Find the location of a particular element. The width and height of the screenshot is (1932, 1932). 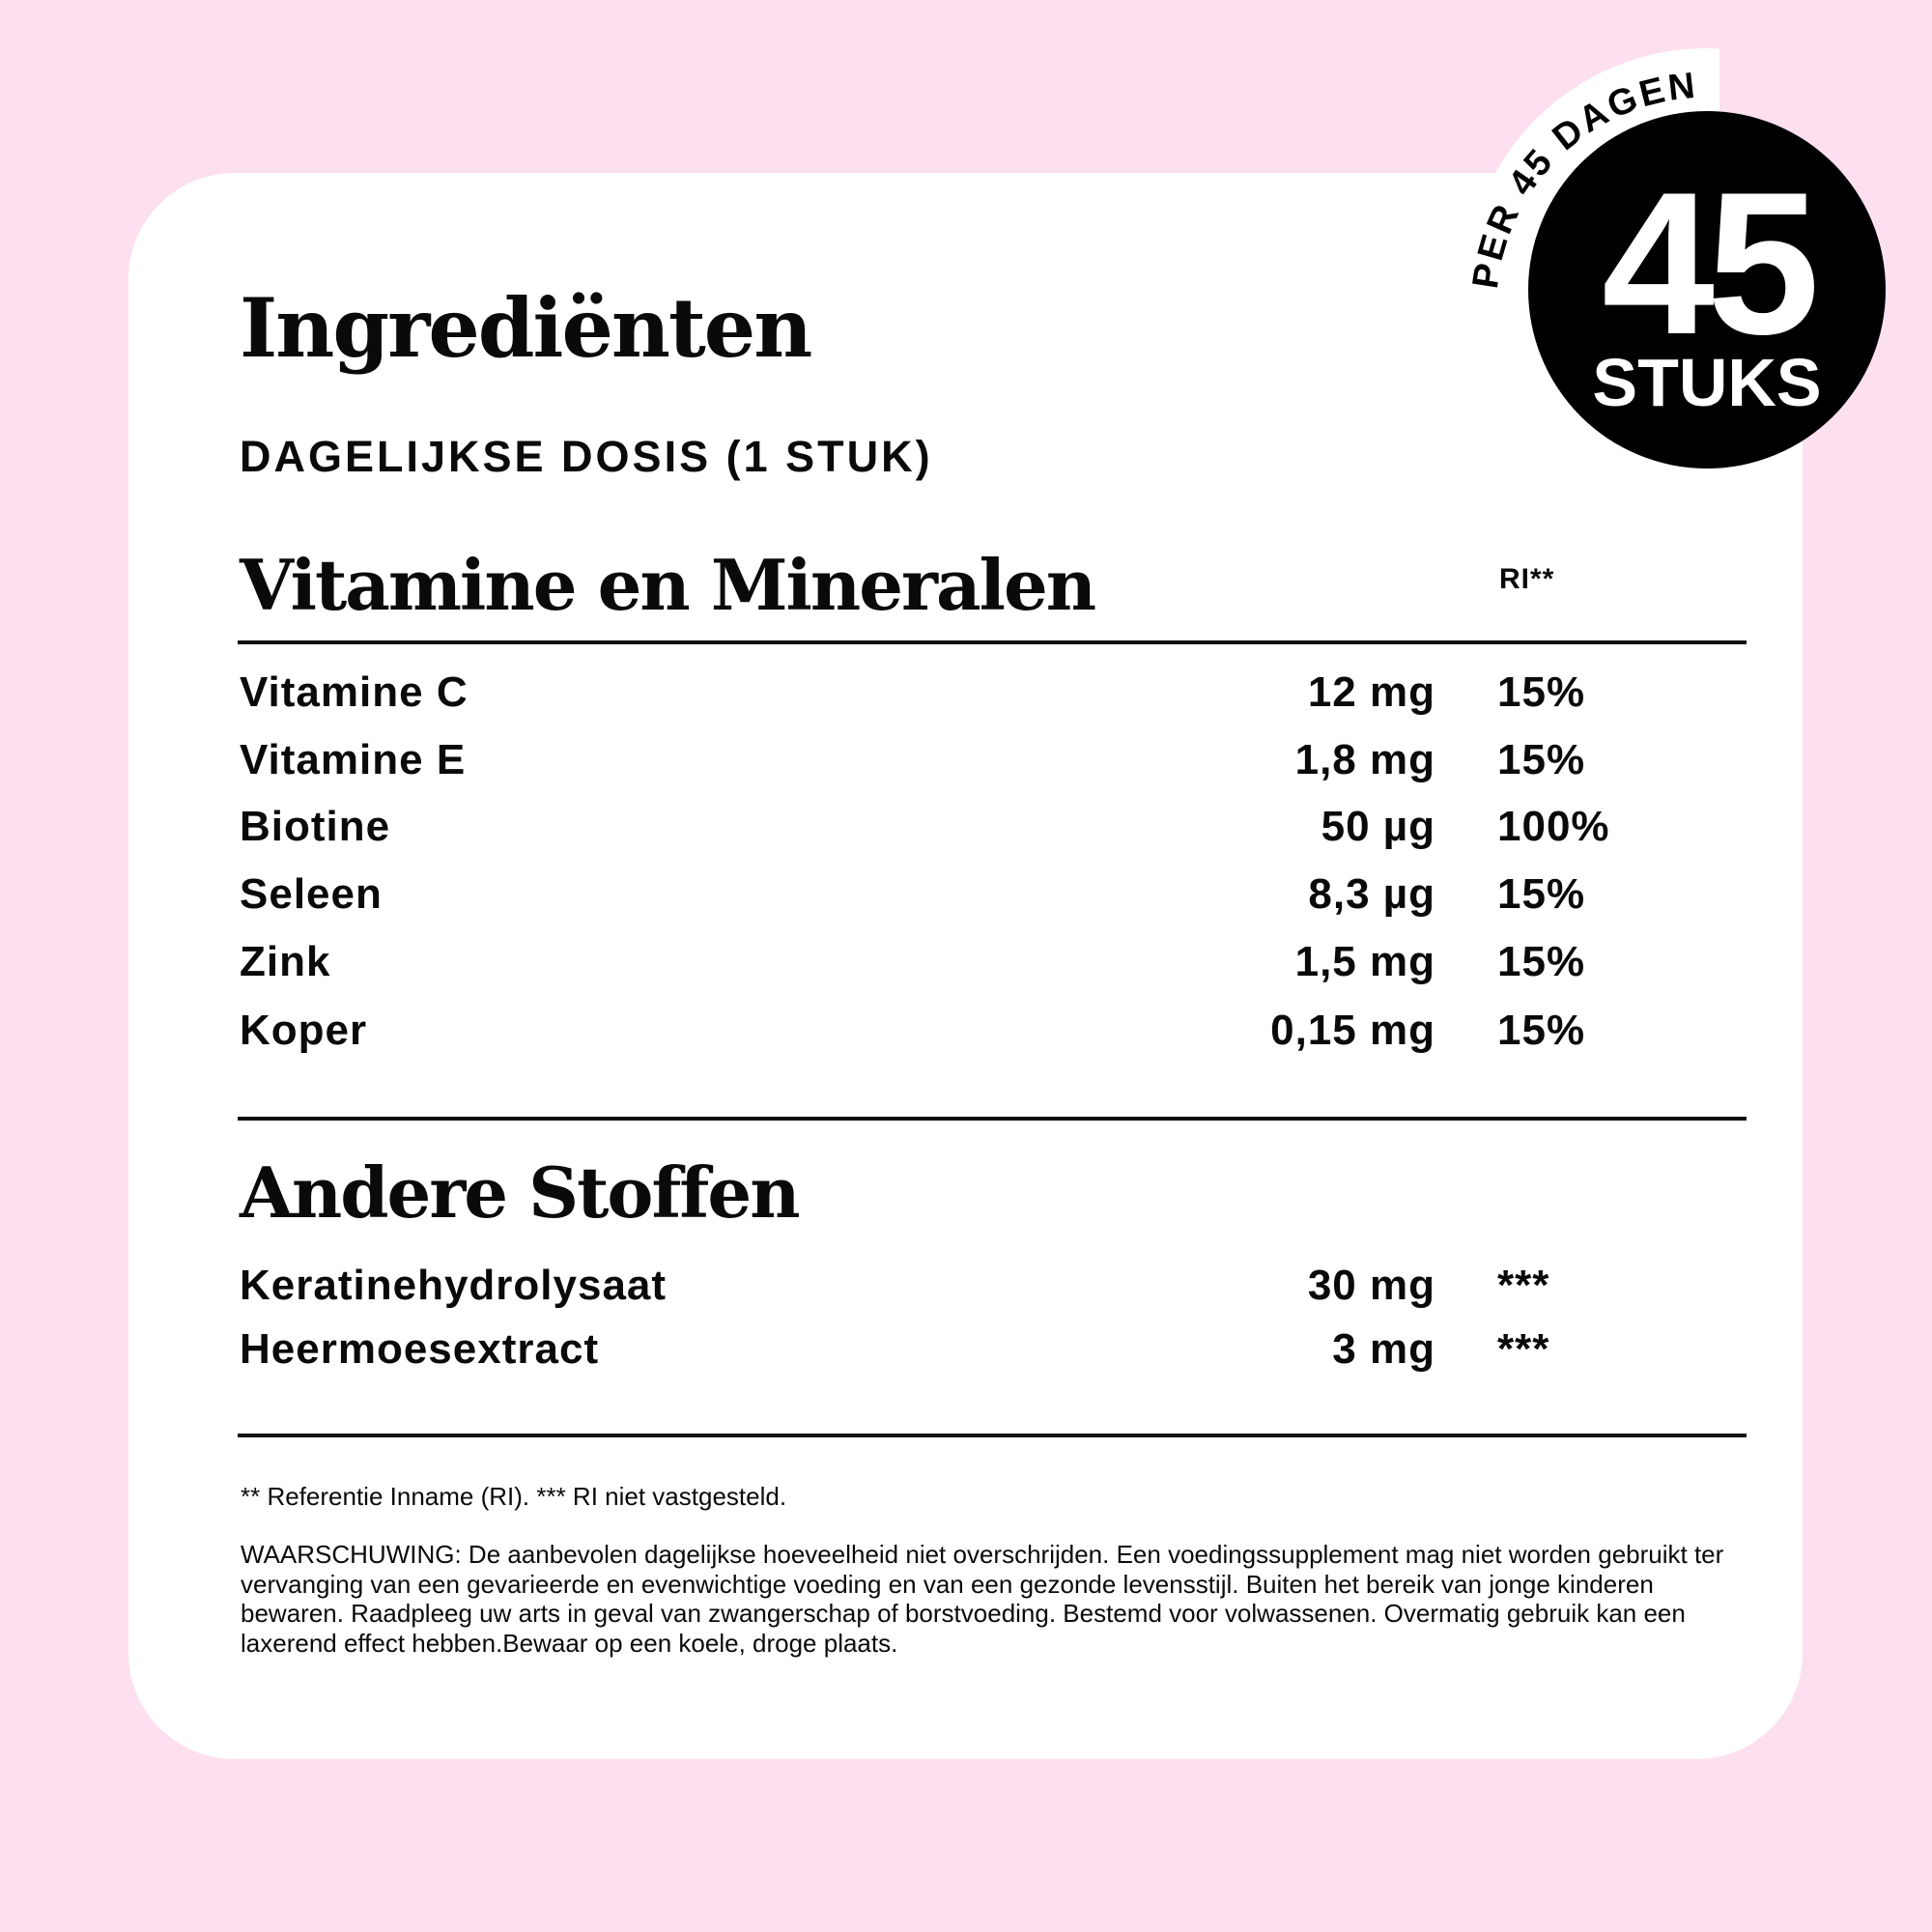

daily-dose-subtitle: DAGELIJKSE DOSIS (1 STUK) is located at coordinates (586, 456).